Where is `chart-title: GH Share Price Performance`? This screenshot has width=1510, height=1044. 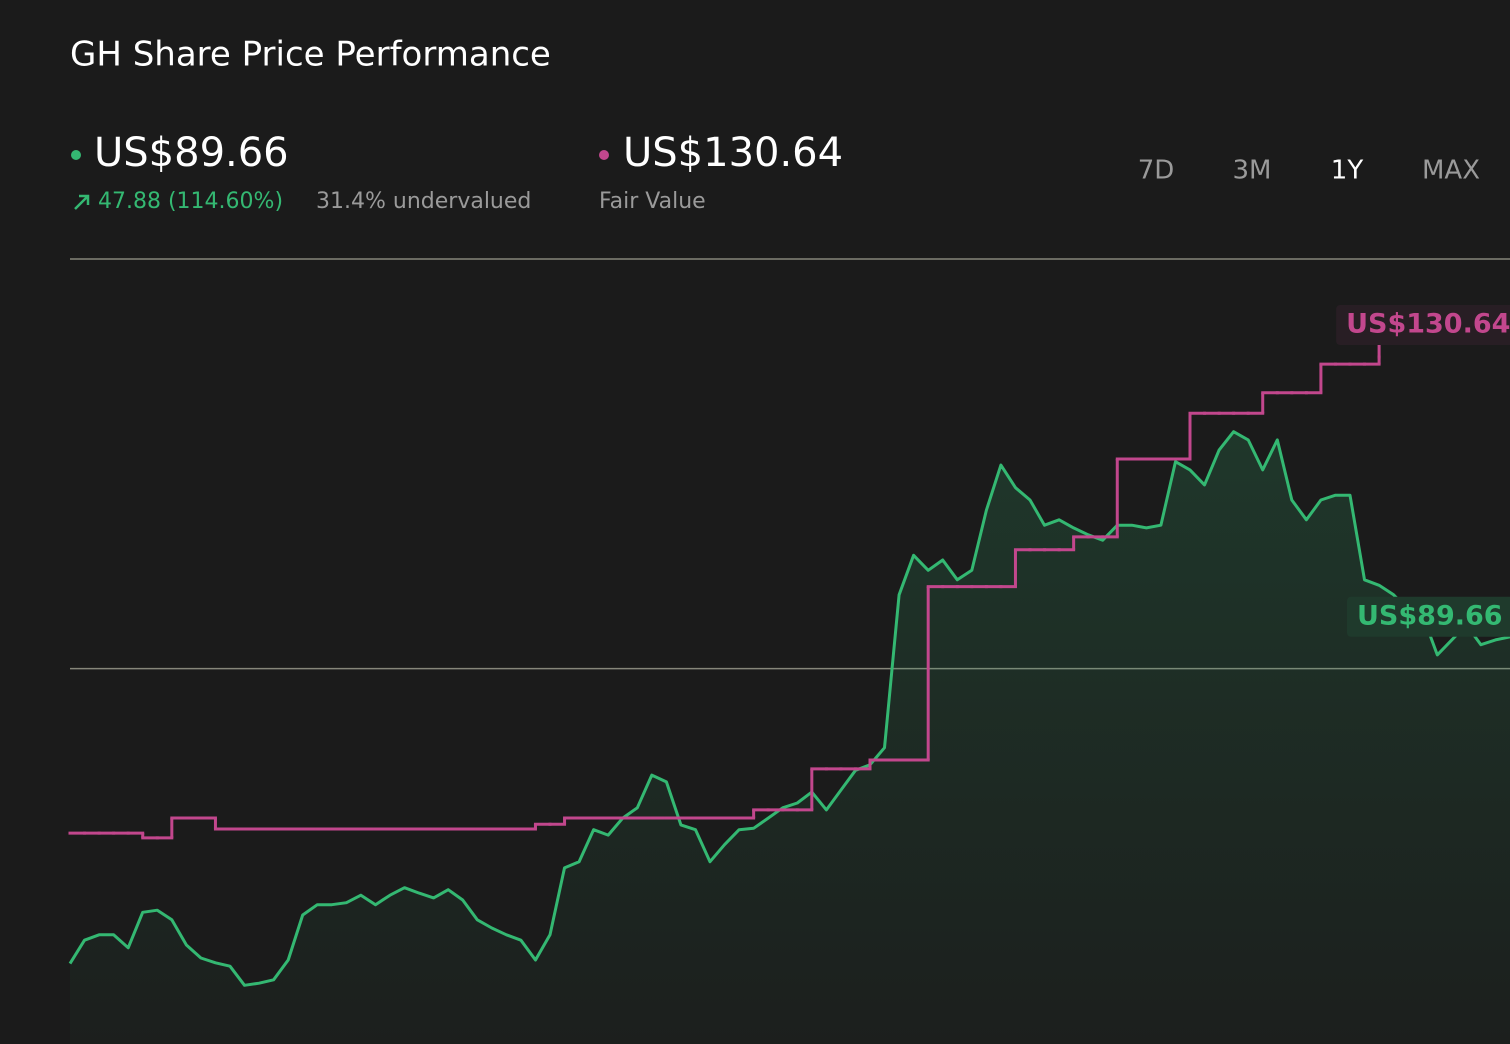
chart-title: GH Share Price Performance is located at coordinates (310, 55).